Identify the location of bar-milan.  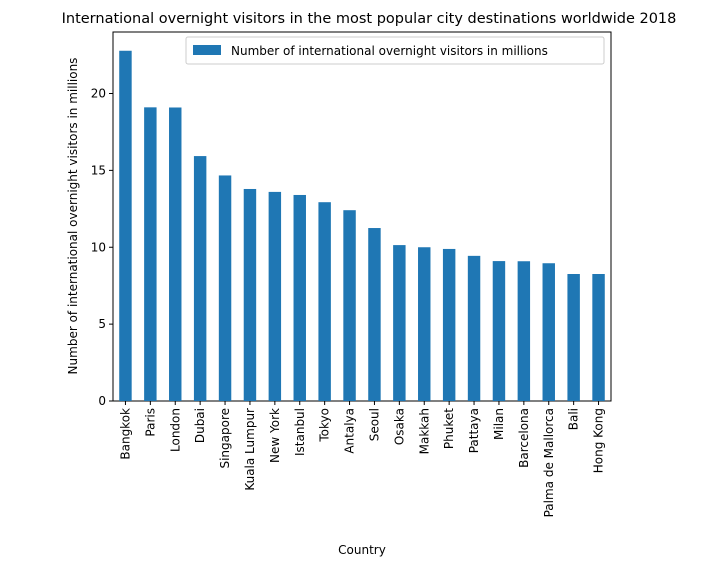
(499, 331).